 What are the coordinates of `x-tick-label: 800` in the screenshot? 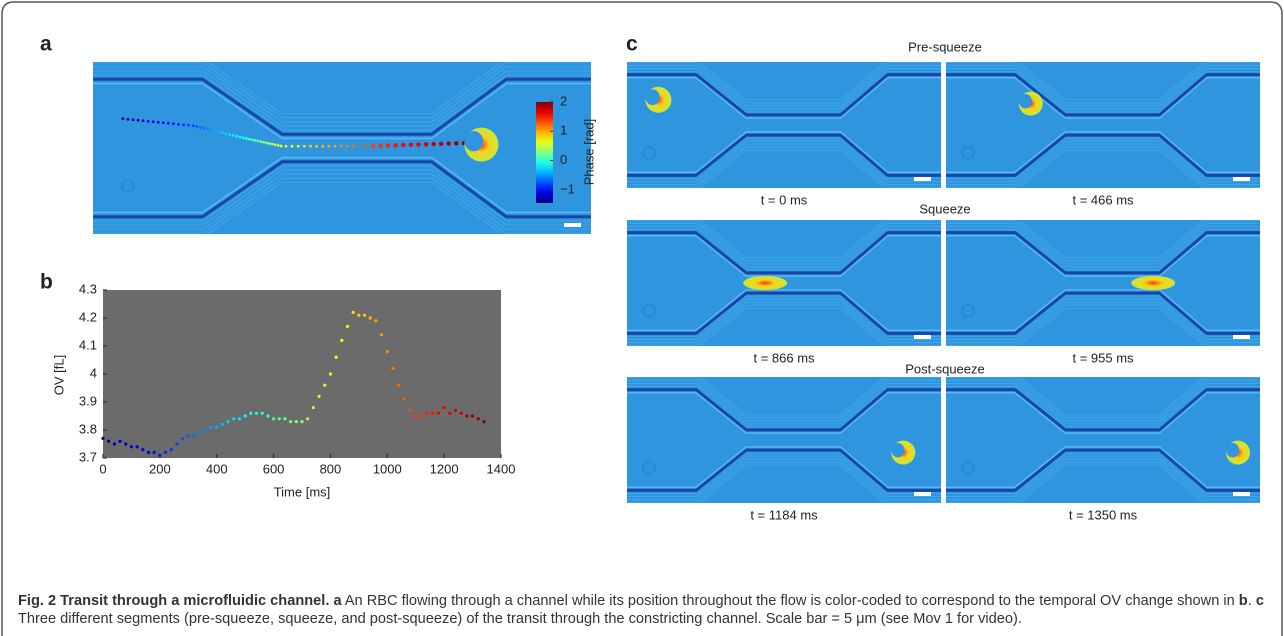 It's located at (331, 468).